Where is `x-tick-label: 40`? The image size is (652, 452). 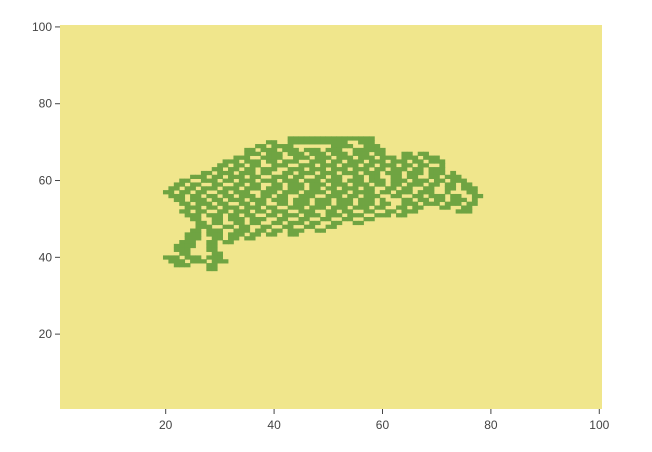 x-tick-label: 40 is located at coordinates (274, 425).